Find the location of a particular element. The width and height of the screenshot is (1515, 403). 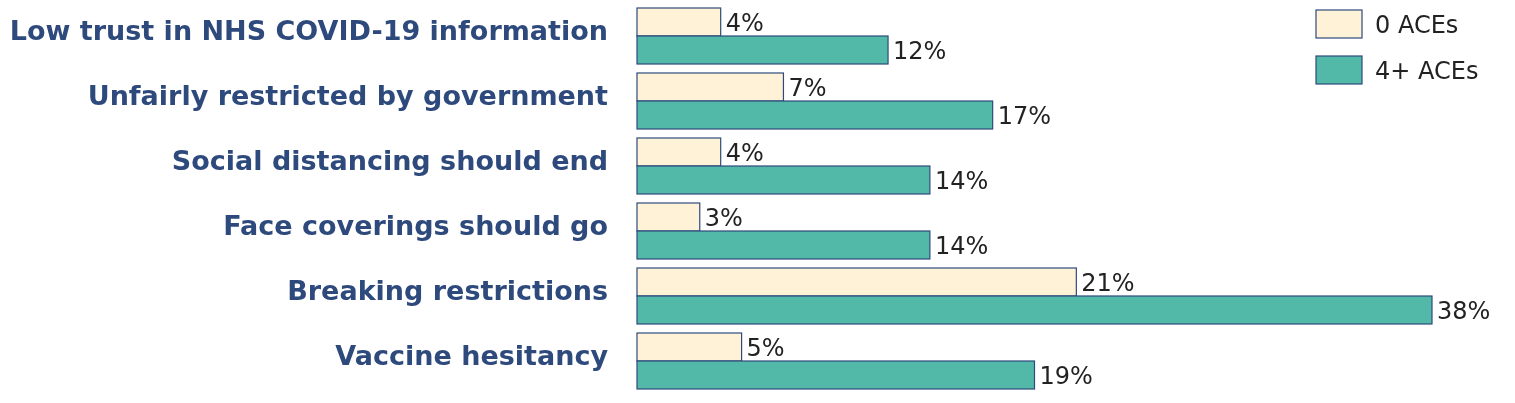

y-tick-label: Face coverings should go is located at coordinates (415, 225).